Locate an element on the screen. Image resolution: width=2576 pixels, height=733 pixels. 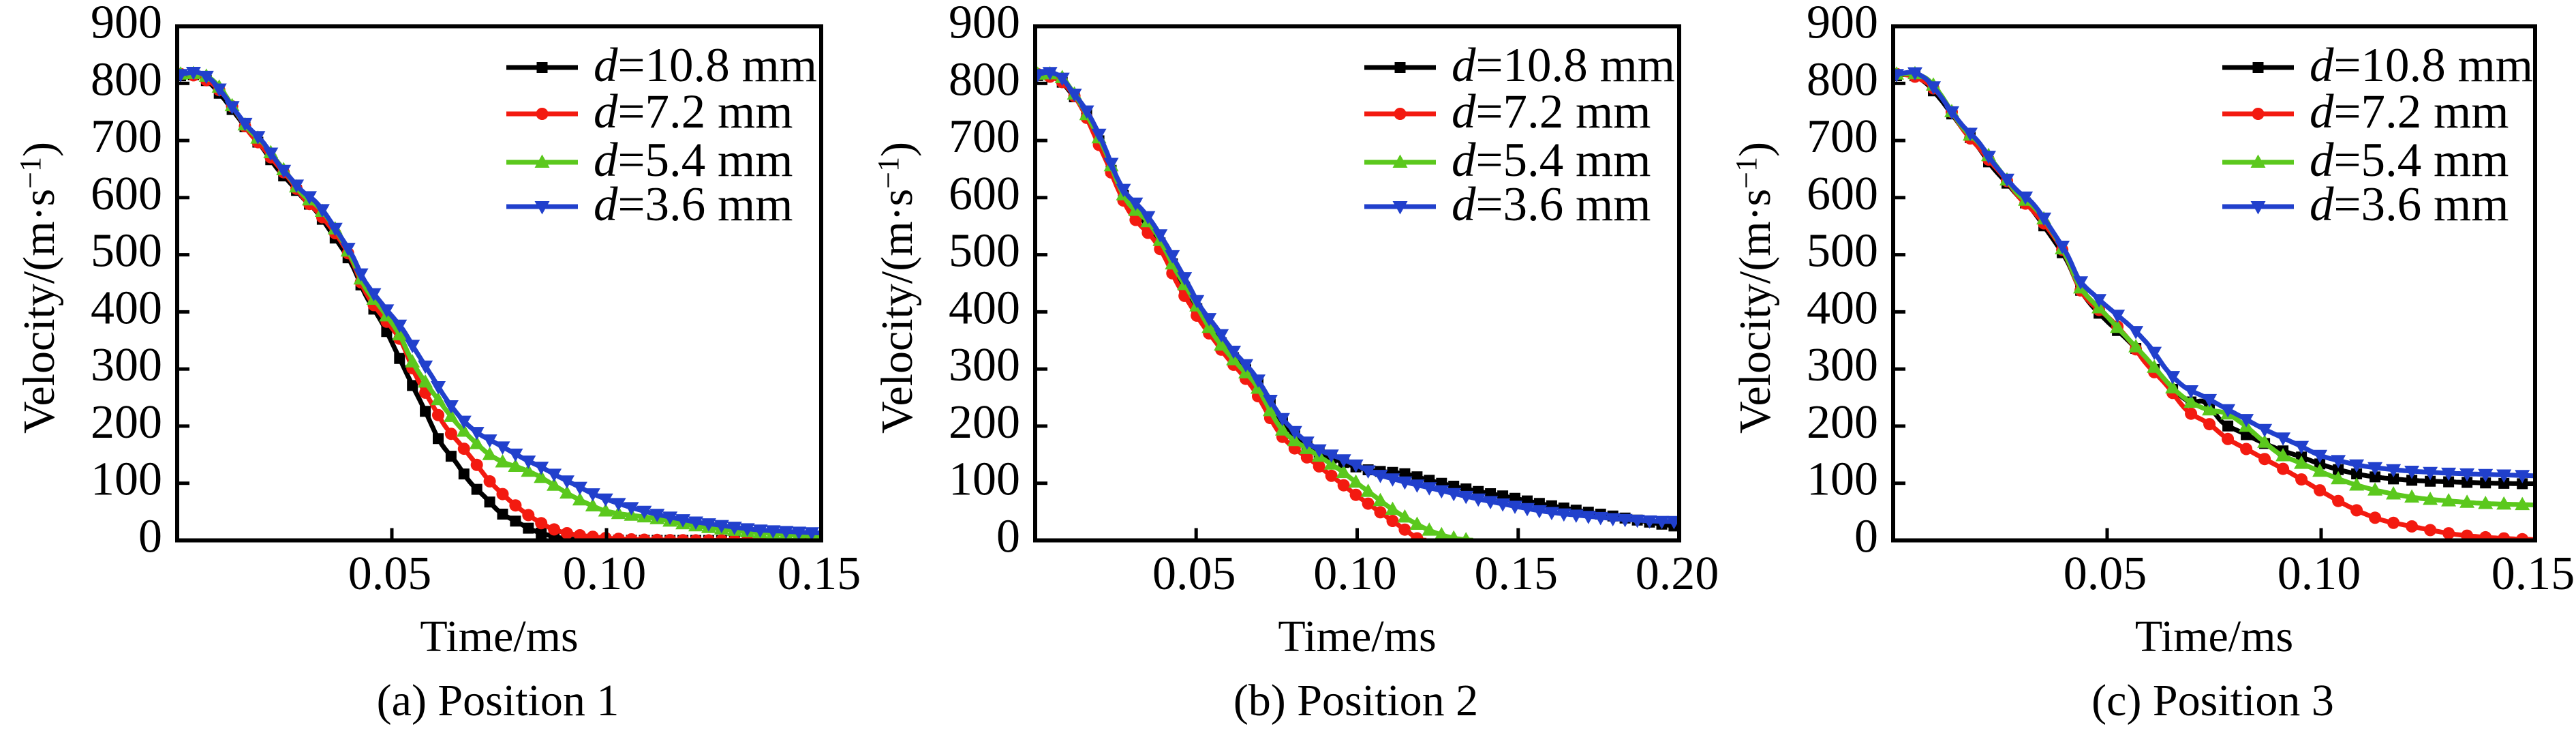
svg-text: (a) Position 1 is located at coordinates (498, 700).